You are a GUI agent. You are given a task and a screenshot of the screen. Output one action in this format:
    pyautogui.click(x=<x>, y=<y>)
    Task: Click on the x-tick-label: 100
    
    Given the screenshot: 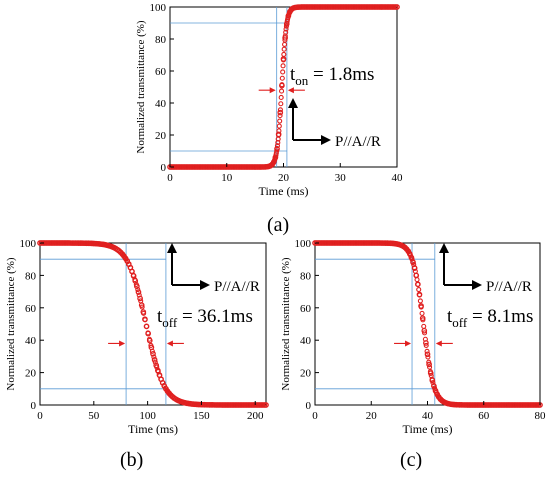 What is the action you would take?
    pyautogui.click(x=147, y=416)
    